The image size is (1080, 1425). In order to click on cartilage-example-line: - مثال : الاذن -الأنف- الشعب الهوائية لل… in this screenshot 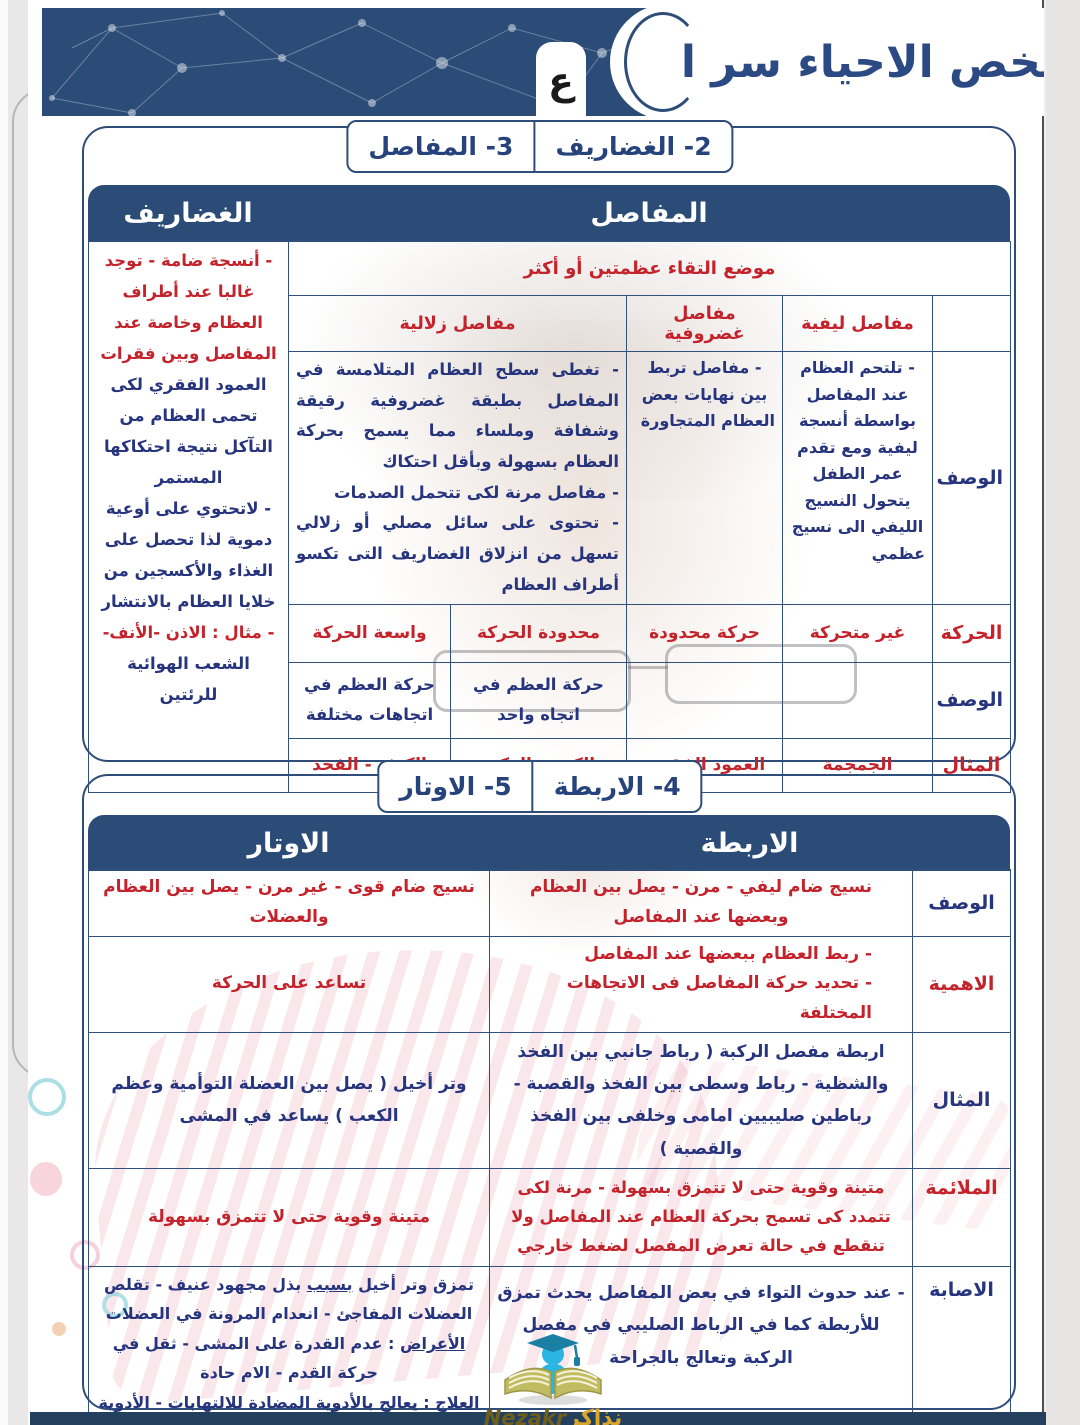, I will do `click(188, 663)`.